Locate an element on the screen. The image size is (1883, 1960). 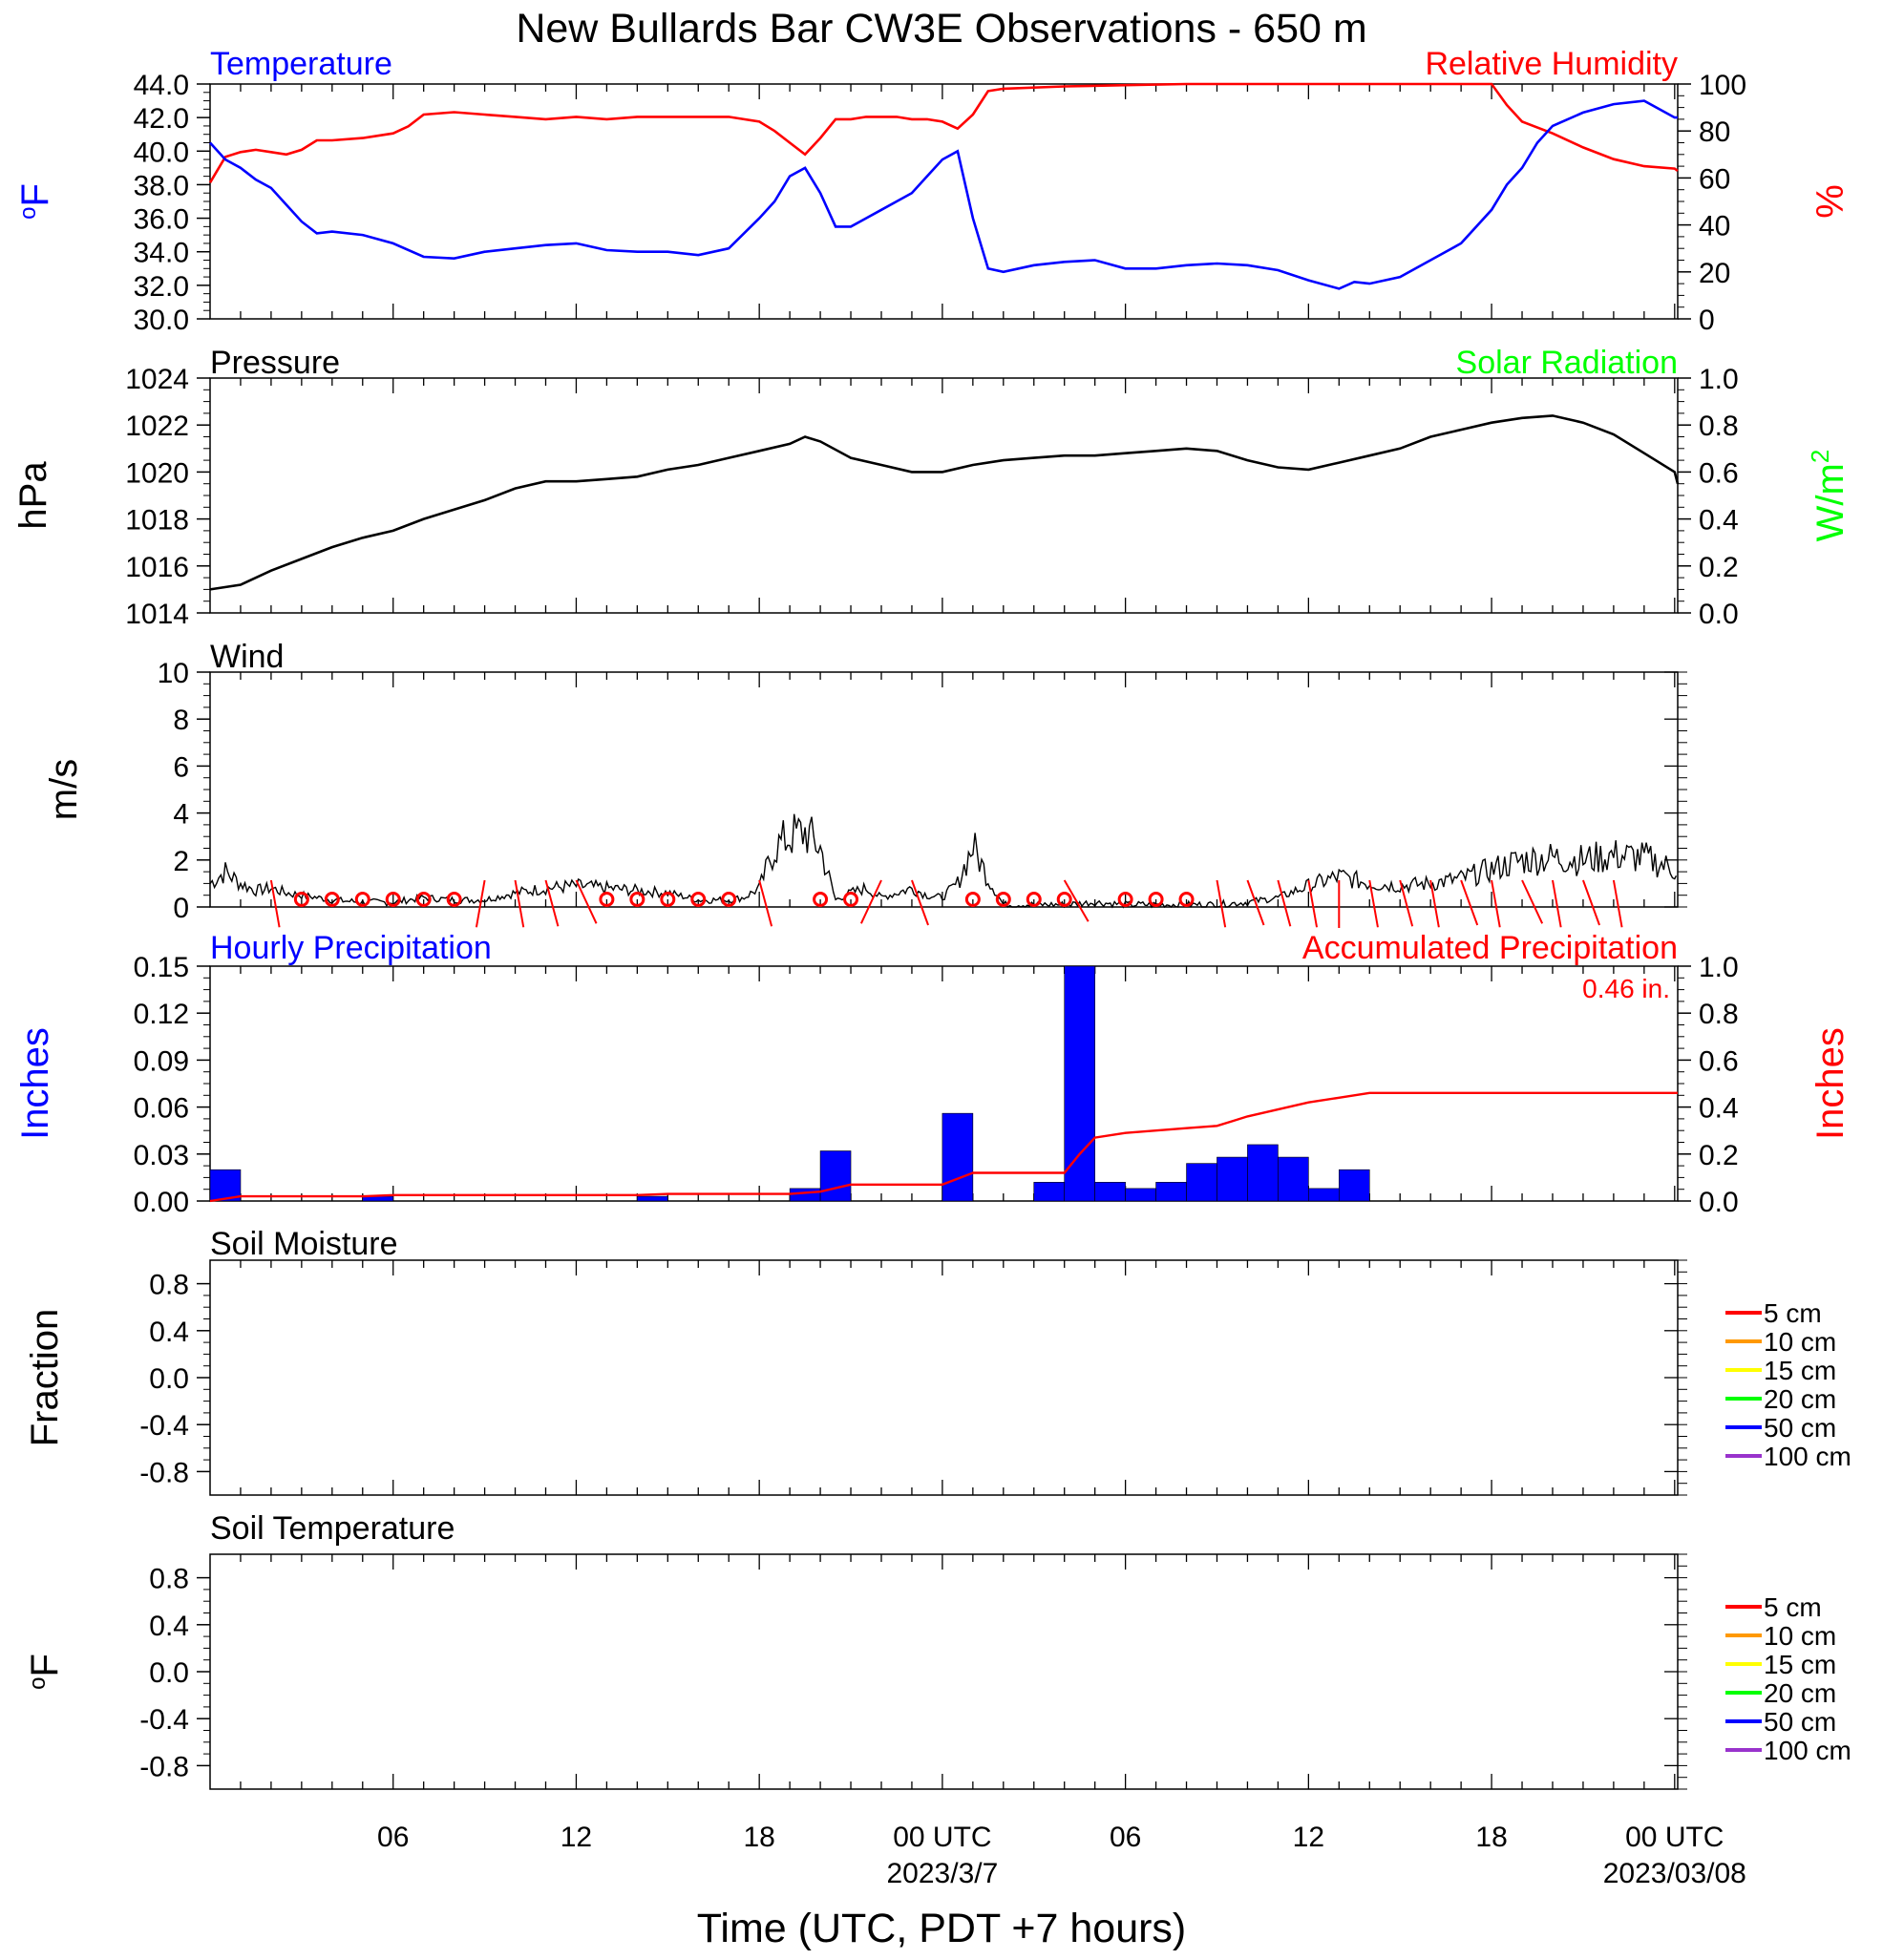
solar-title: Solar Radiation is located at coordinates (1567, 363).